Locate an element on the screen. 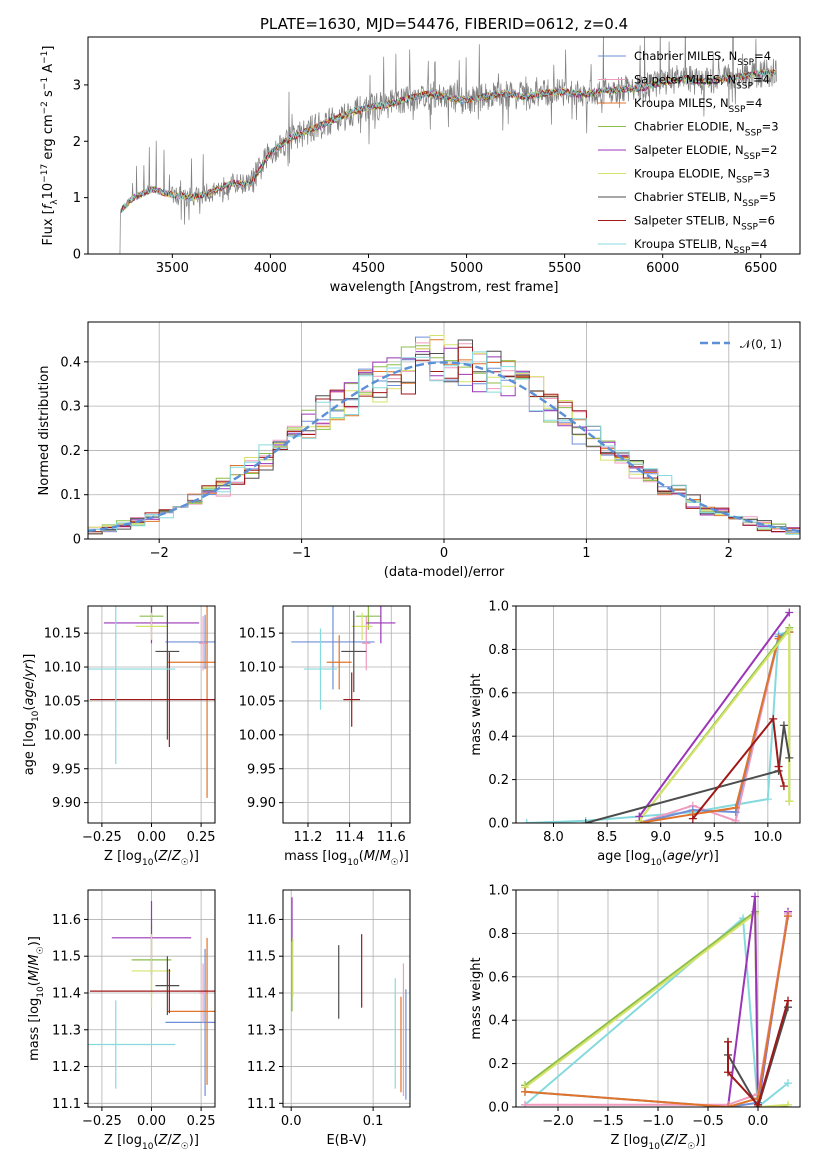 This screenshot has height=1170, width=819. y-axis-label: Flux [fλ10−17 erg cm−2 s−1 A−1] is located at coordinates (50, 146).